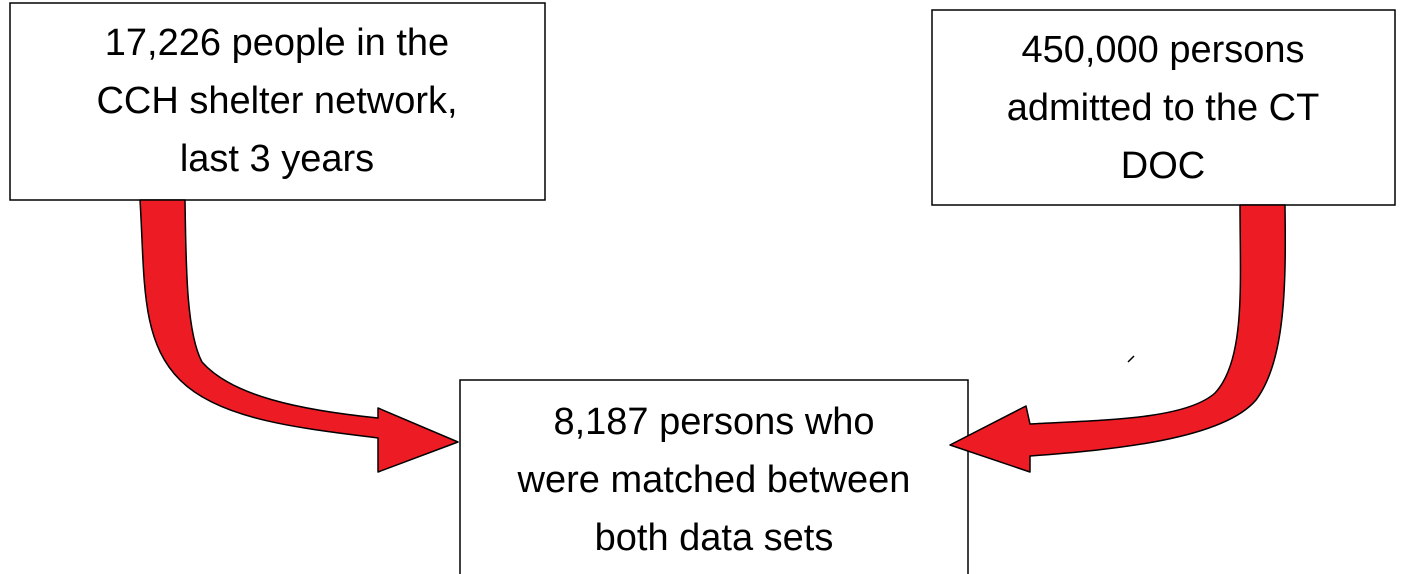  I want to click on stray-mark, so click(1131, 359).